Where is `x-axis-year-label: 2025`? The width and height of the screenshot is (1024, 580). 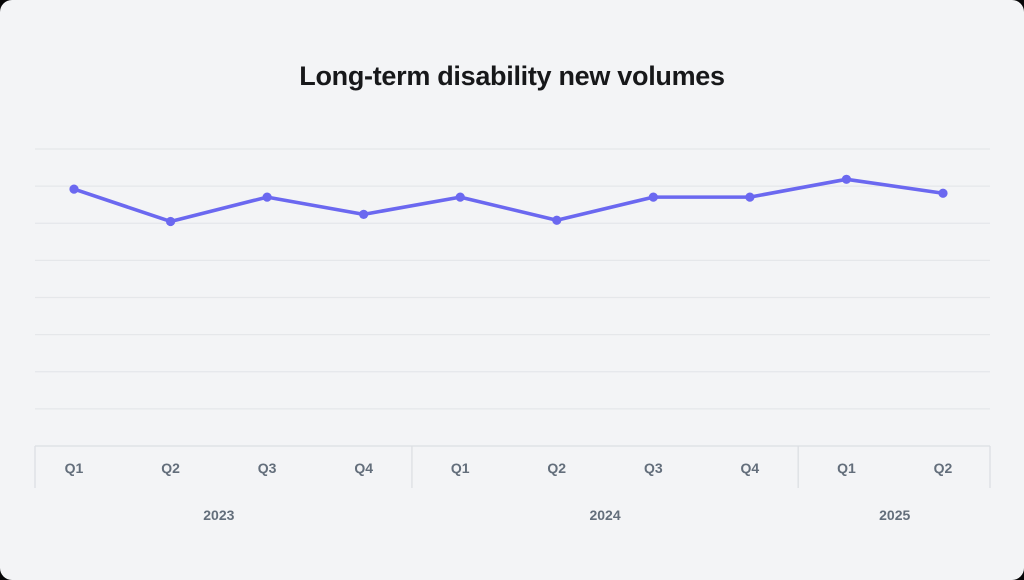
x-axis-year-label: 2025 is located at coordinates (894, 515).